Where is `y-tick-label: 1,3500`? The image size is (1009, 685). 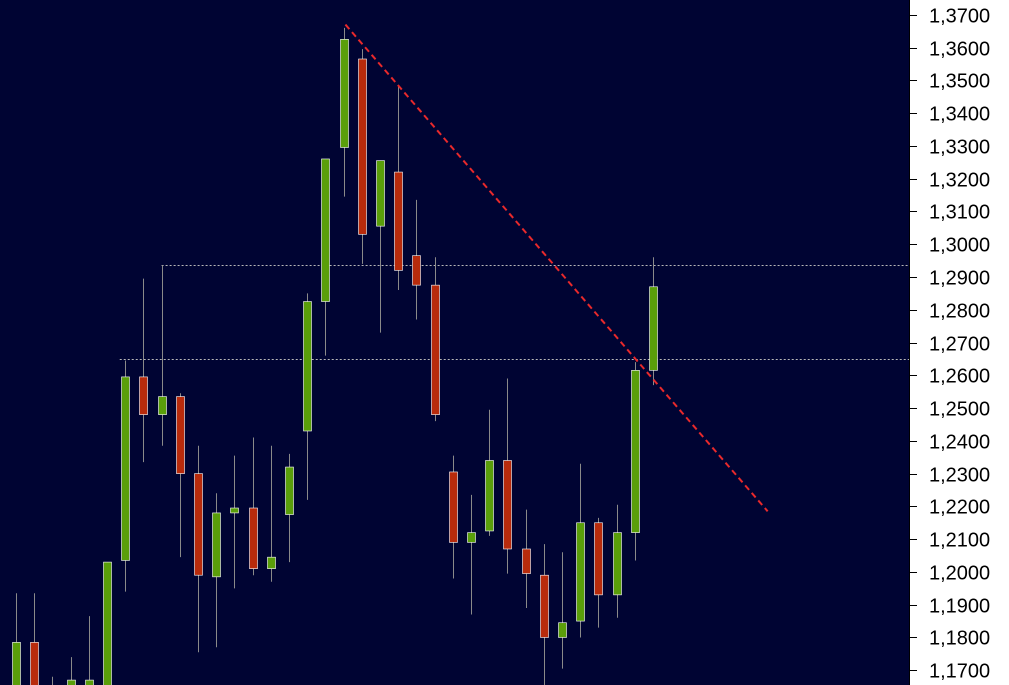 y-tick-label: 1,3500 is located at coordinates (959, 82).